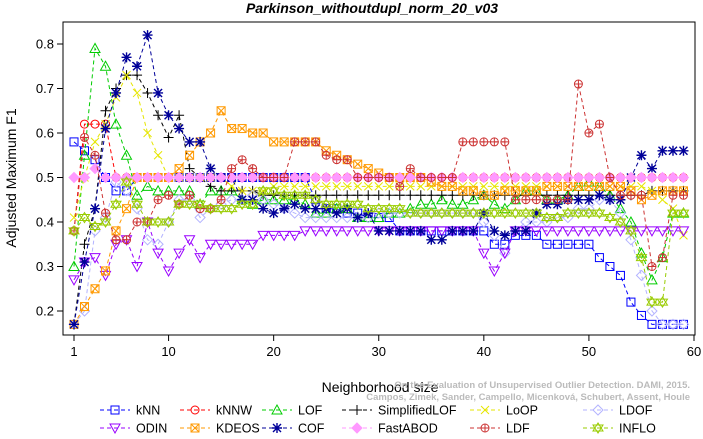  Describe the element at coordinates (620, 275) in the screenshot. I see `data-point-knn` at that location.